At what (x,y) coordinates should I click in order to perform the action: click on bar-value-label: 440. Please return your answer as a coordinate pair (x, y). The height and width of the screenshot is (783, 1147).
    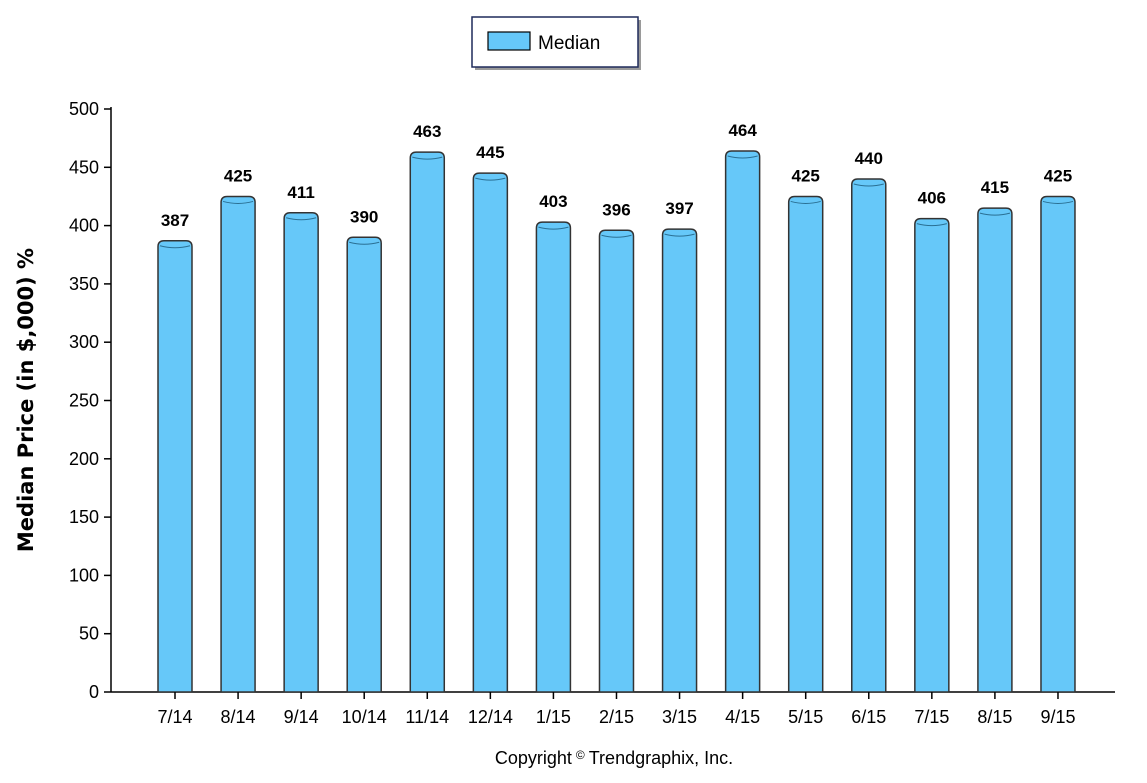
    Looking at the image, I should click on (869, 158).